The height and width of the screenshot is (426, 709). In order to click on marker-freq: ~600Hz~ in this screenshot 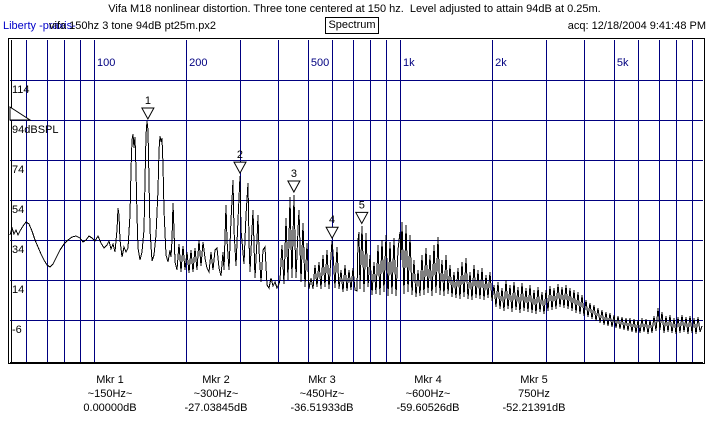, I will do `click(428, 394)`.